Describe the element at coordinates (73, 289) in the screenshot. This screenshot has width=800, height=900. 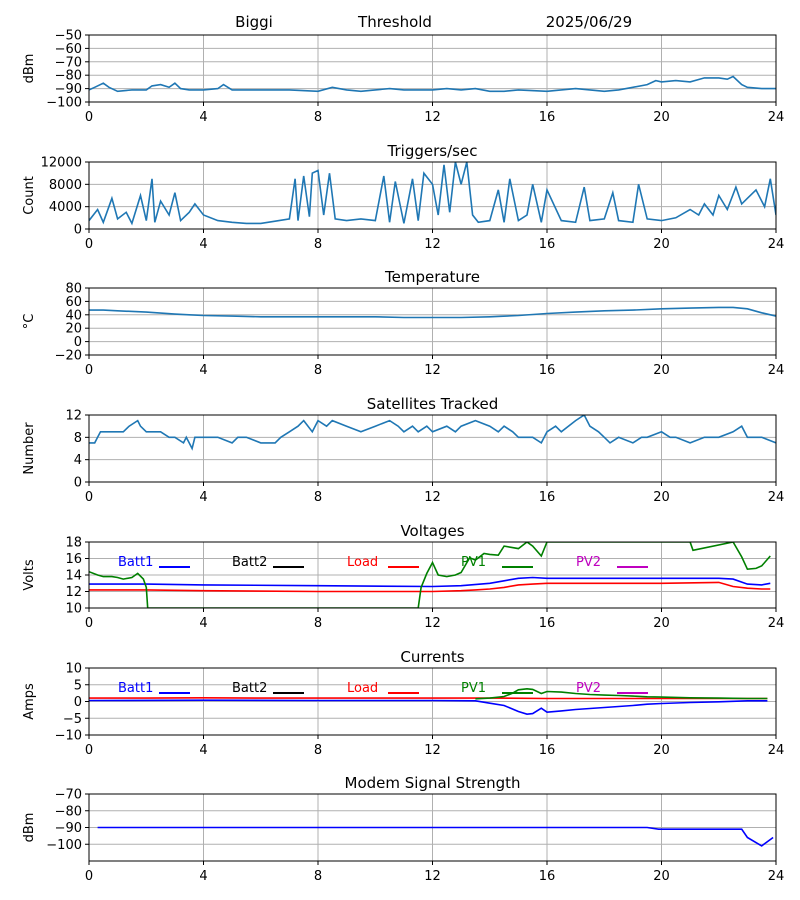
I see `y-tick-label: 80` at that location.